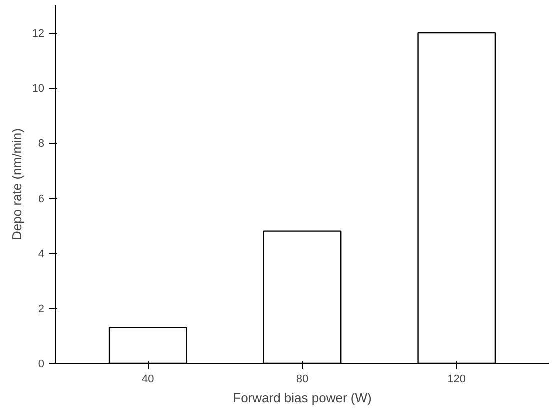 The width and height of the screenshot is (554, 408). Describe the element at coordinates (41, 309) in the screenshot. I see `y-tick-label: 2` at that location.